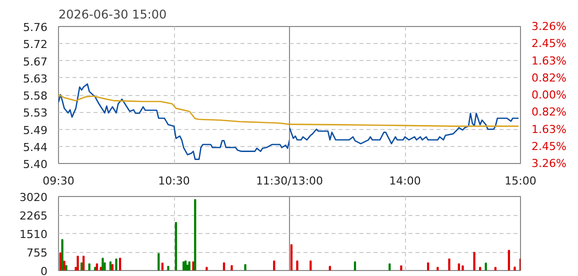  Describe the element at coordinates (35, 96) in the screenshot. I see `y-tick-label: 5.58` at that location.